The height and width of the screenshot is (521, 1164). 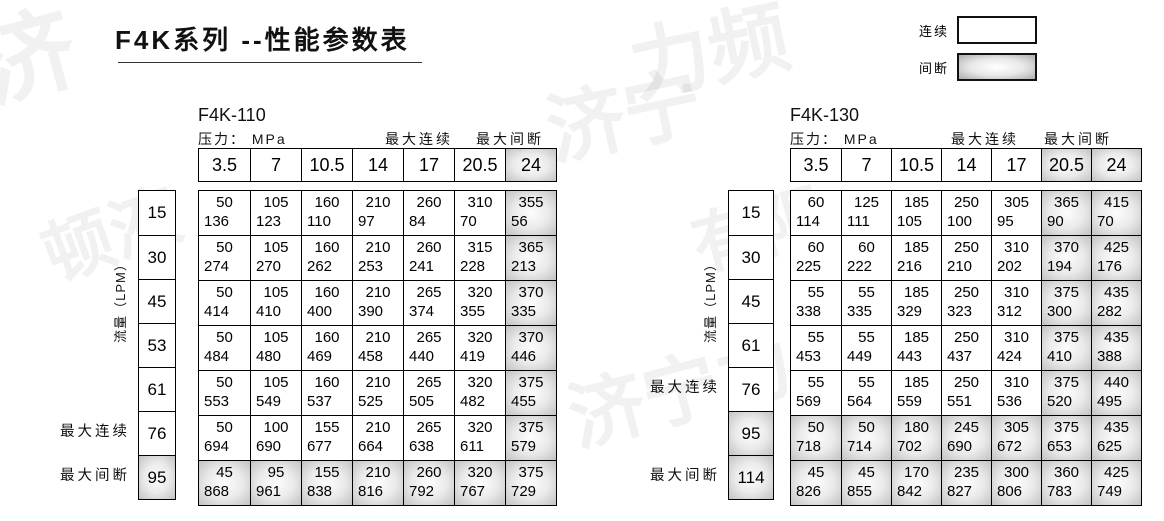 What do you see at coordinates (276, 382) in the screenshot?
I see `cell-top-value: 105` at bounding box center [276, 382].